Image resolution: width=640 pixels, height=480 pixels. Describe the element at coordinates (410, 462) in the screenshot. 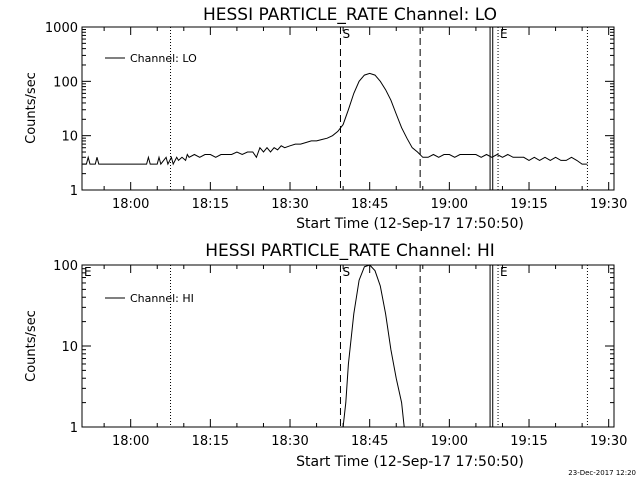

I see `chart-hi-xlabel: Start Time (12-Sep-17 17:50:50)` at that location.